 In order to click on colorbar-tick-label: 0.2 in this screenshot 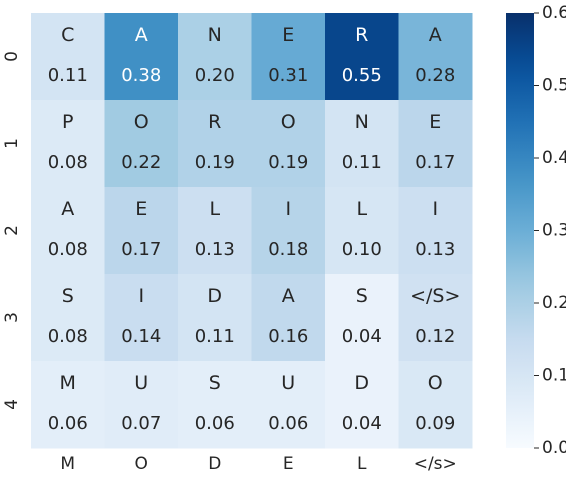, I will do `click(554, 303)`.